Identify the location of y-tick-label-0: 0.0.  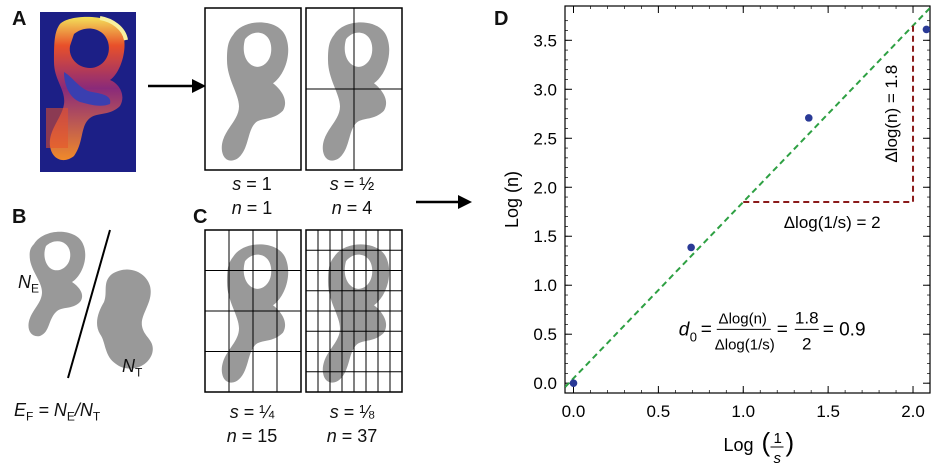
(545, 383).